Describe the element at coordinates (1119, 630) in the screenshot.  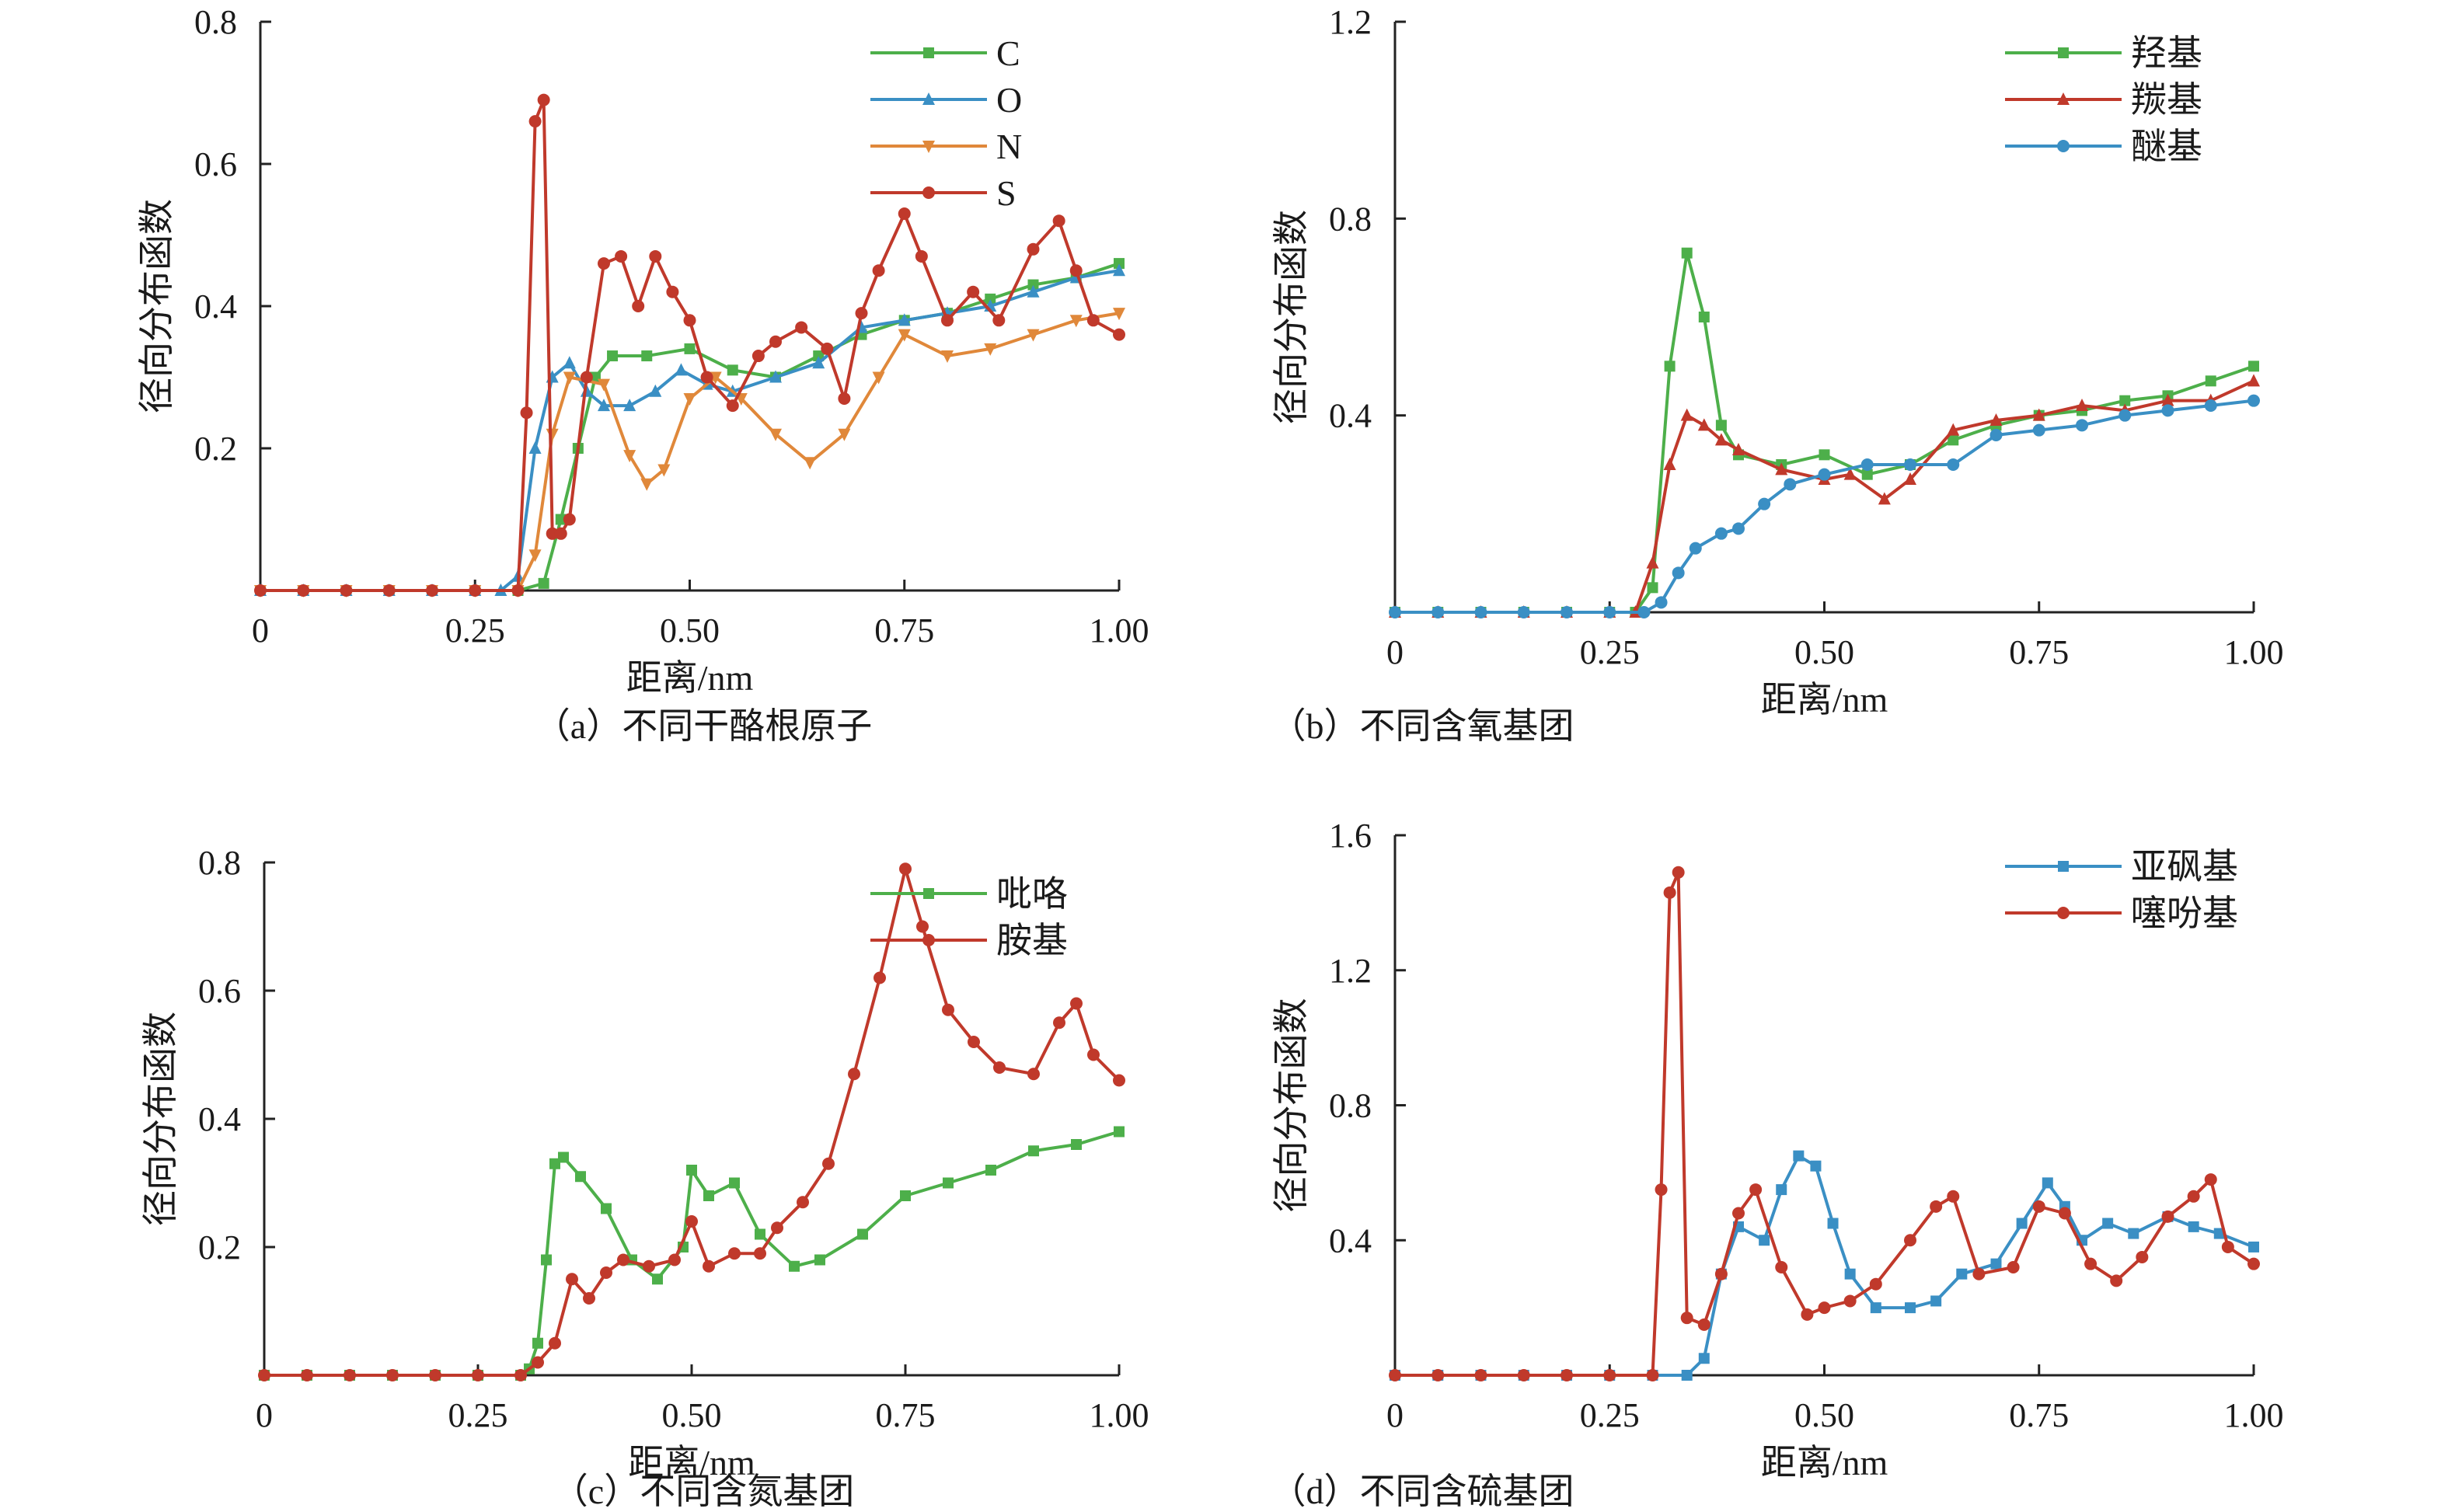
I see `x-tick-label: 1.00` at that location.